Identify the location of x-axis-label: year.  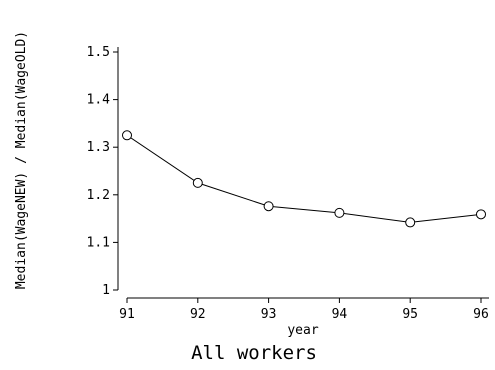
(302, 330).